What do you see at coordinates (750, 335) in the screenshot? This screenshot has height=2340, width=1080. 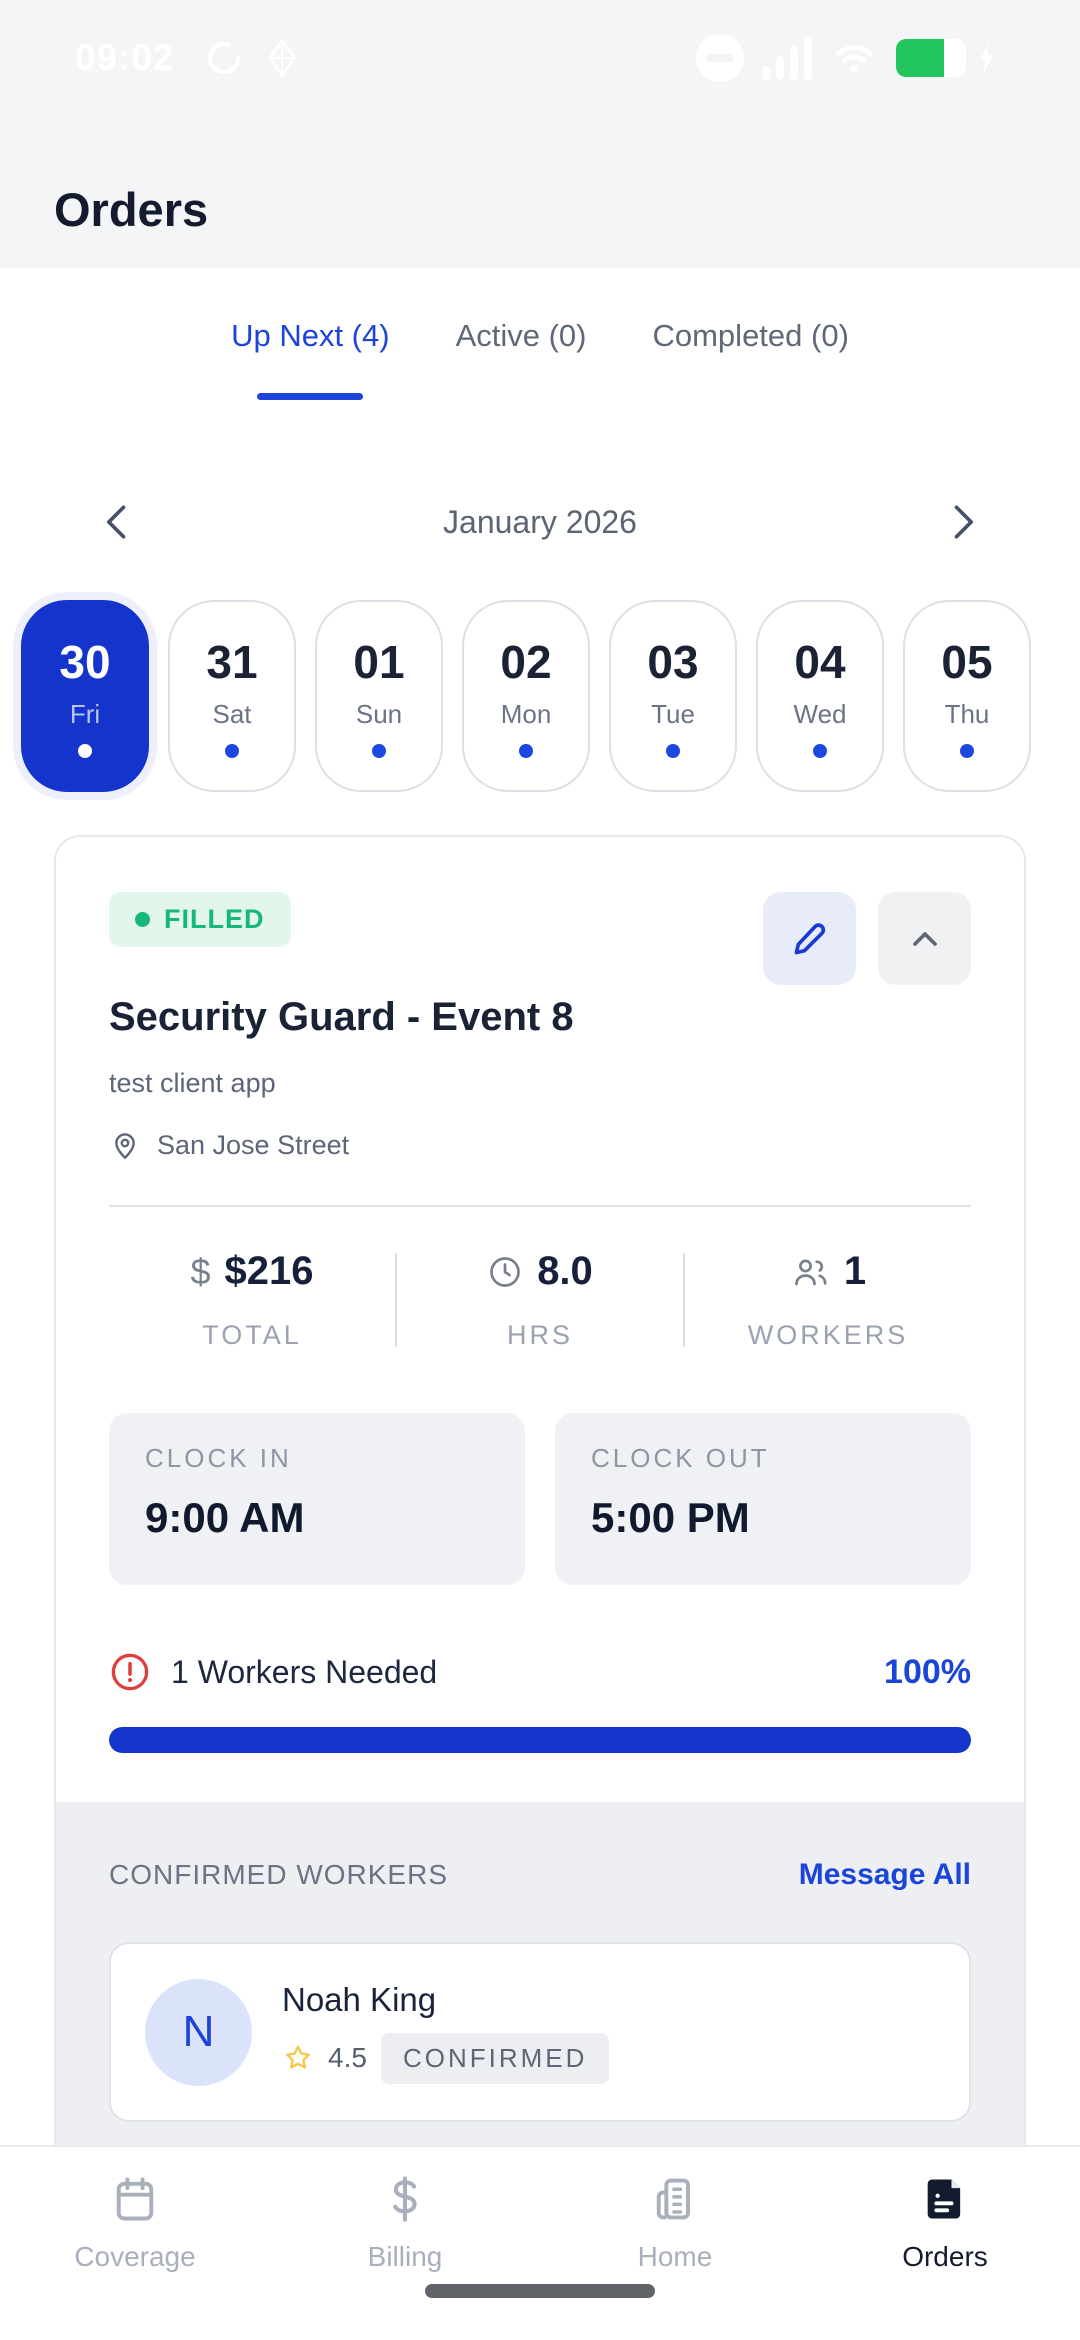 I see `tab-completed: Completed (0)` at bounding box center [750, 335].